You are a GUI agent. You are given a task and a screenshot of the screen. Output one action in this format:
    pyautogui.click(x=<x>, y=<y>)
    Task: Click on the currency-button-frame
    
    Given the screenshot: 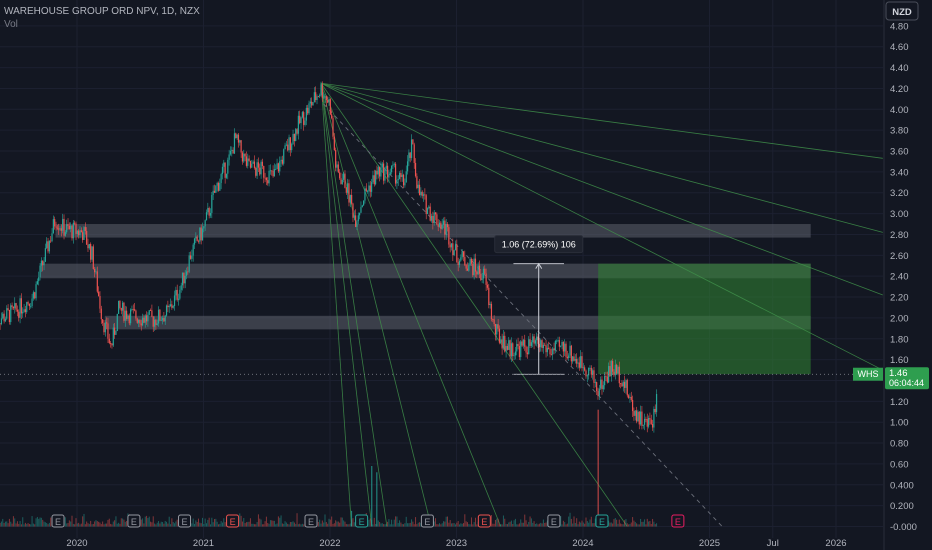 What is the action you would take?
    pyautogui.click(x=902, y=11)
    